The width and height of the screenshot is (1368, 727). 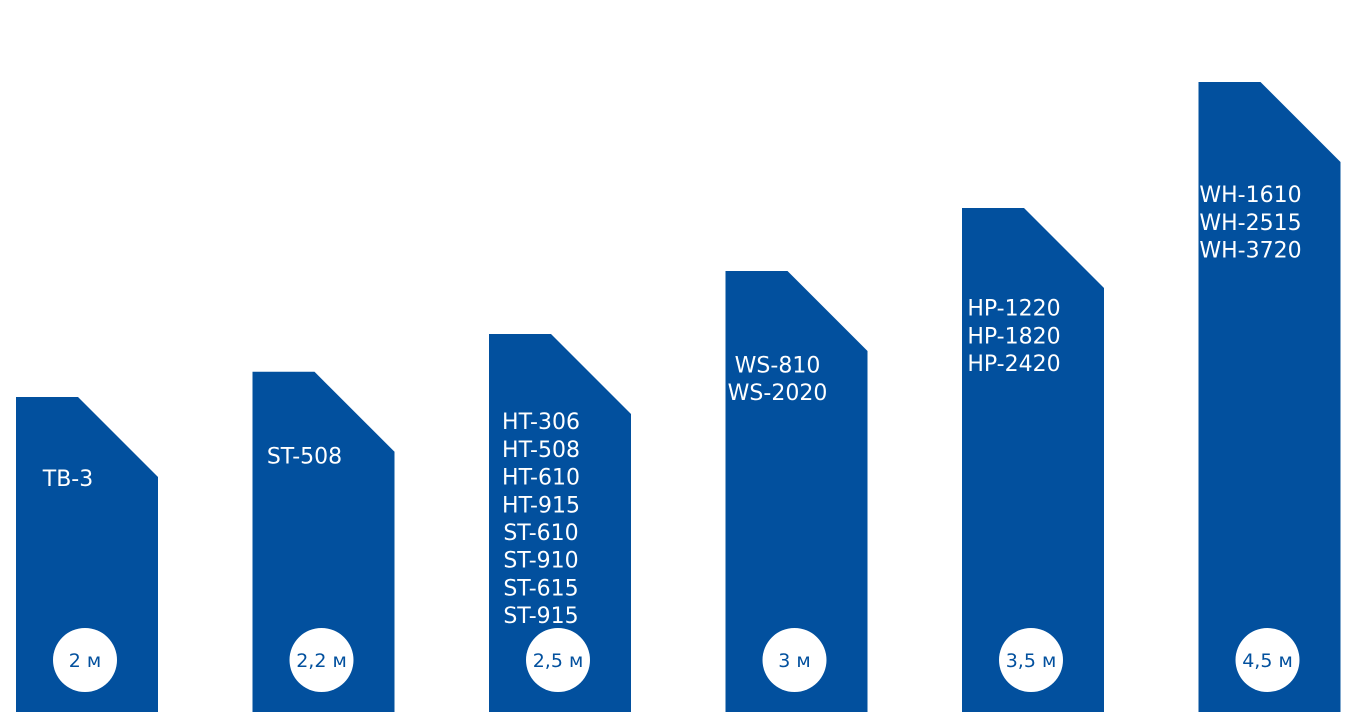 What do you see at coordinates (541, 505) in the screenshot?
I see `model-label: HT-915` at bounding box center [541, 505].